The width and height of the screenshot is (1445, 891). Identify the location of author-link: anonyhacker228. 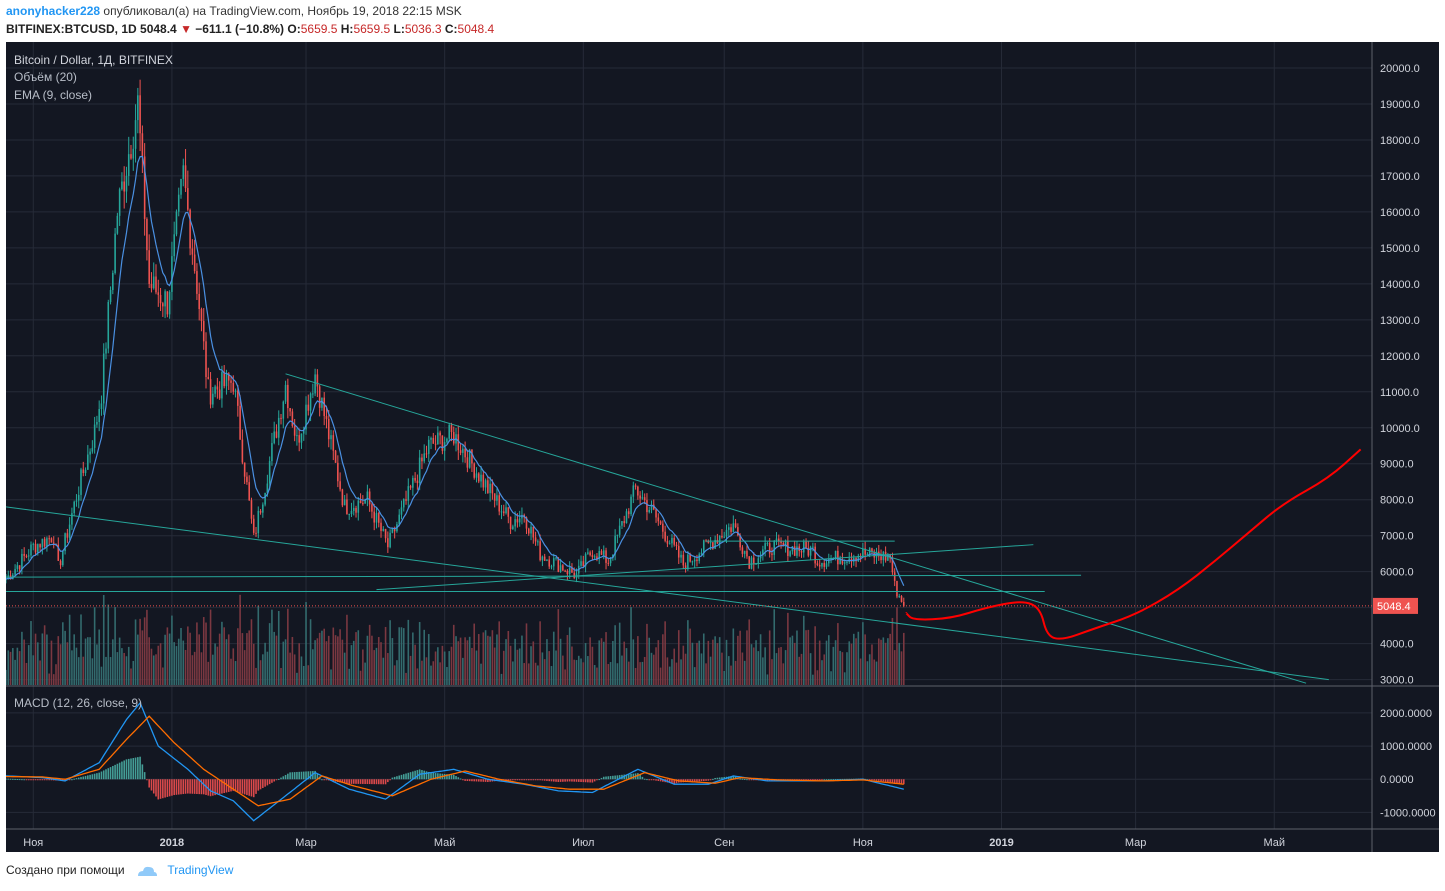
(53, 11).